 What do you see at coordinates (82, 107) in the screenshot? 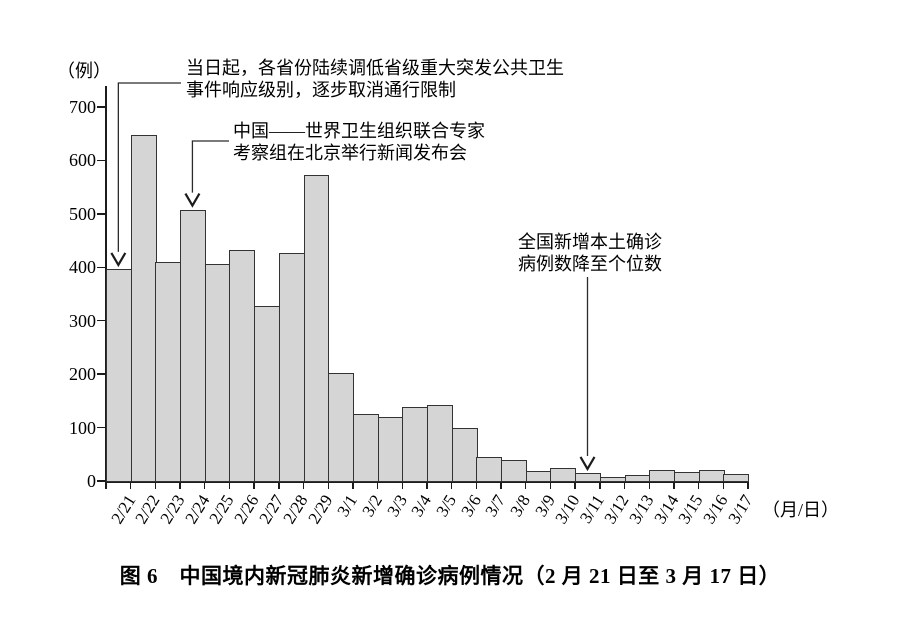
I see `y-tick-label: 700` at bounding box center [82, 107].